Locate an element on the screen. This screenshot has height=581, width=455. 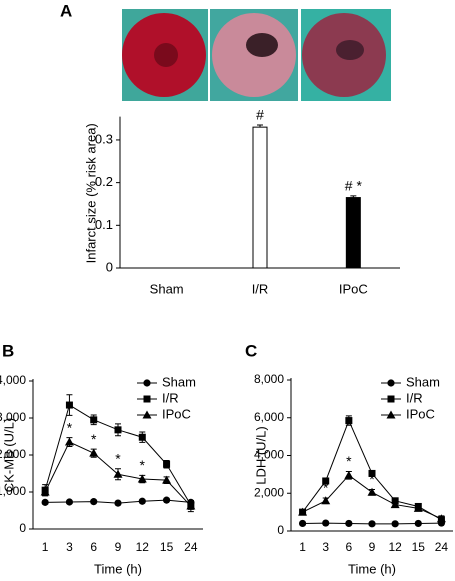
y-tick-label: 6,000 is located at coordinates (269, 417).